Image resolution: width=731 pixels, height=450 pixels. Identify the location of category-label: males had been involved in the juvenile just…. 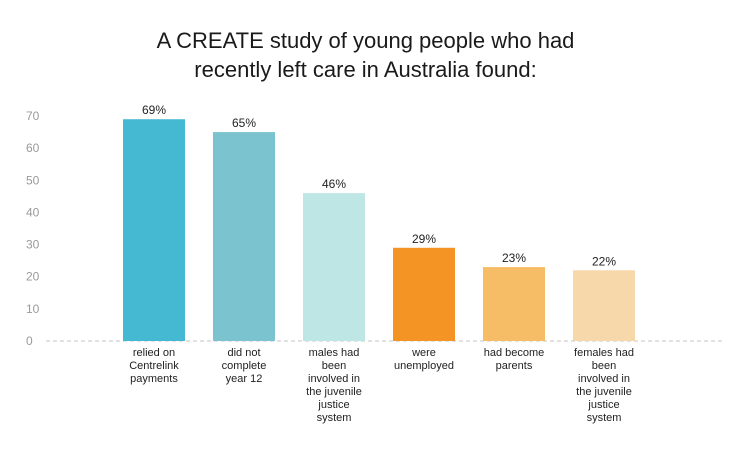
(334, 385).